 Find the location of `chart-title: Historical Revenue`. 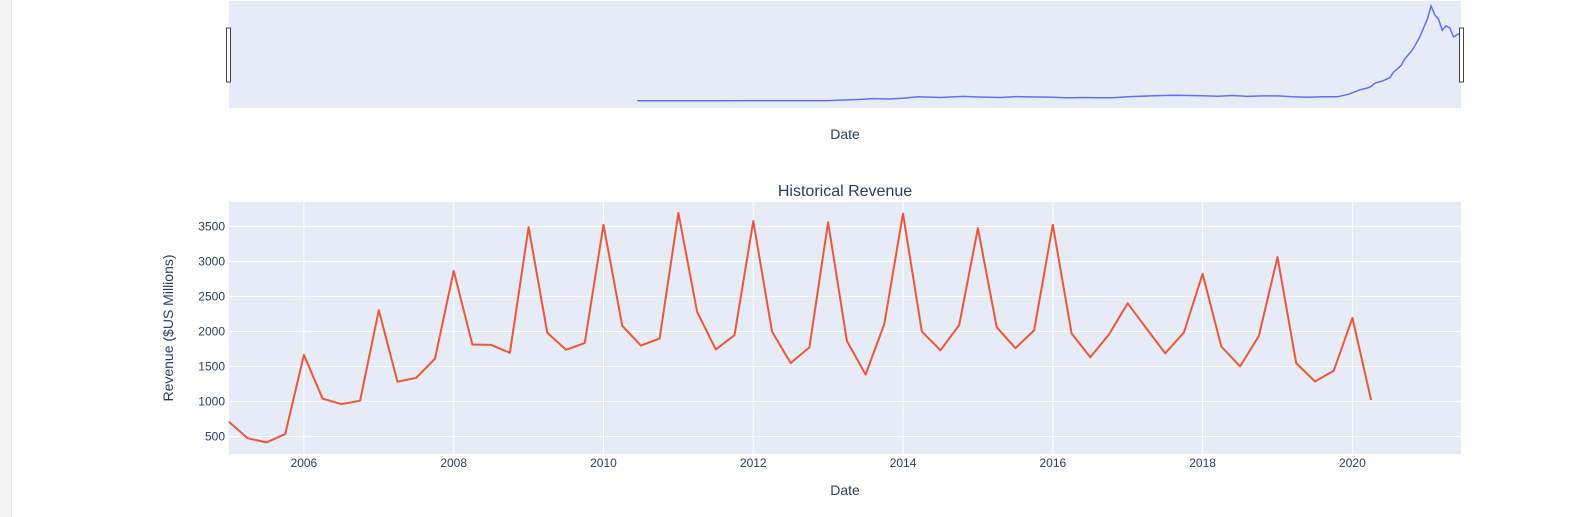

chart-title: Historical Revenue is located at coordinates (845, 191).